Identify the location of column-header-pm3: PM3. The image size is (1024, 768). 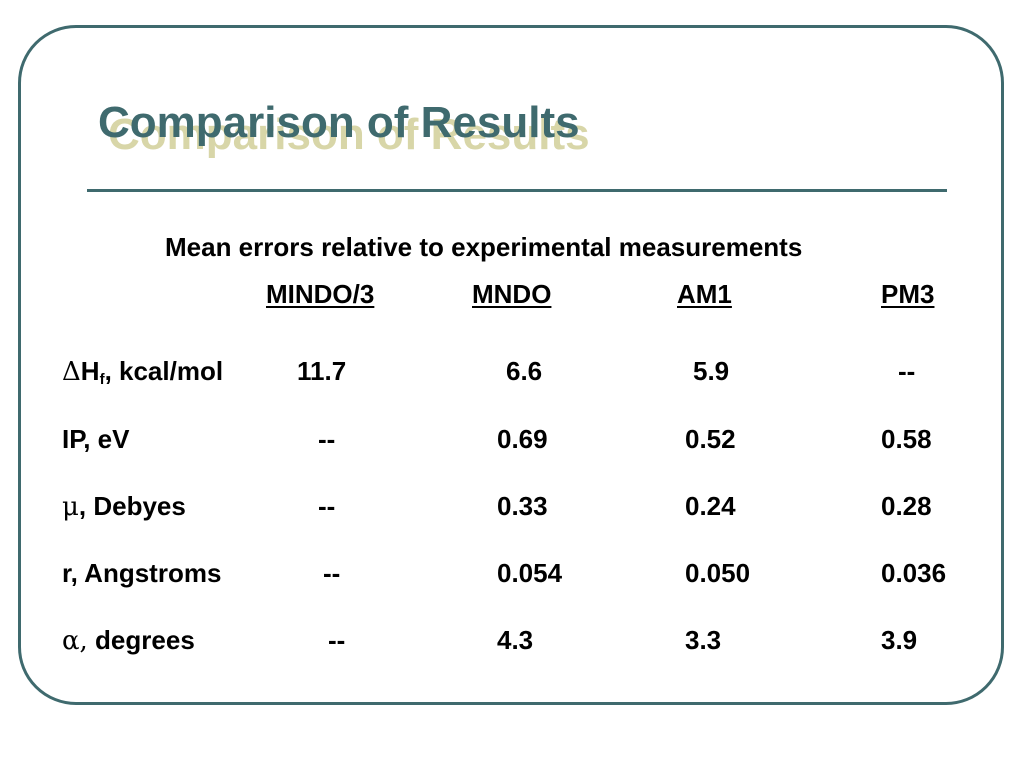
(908, 294).